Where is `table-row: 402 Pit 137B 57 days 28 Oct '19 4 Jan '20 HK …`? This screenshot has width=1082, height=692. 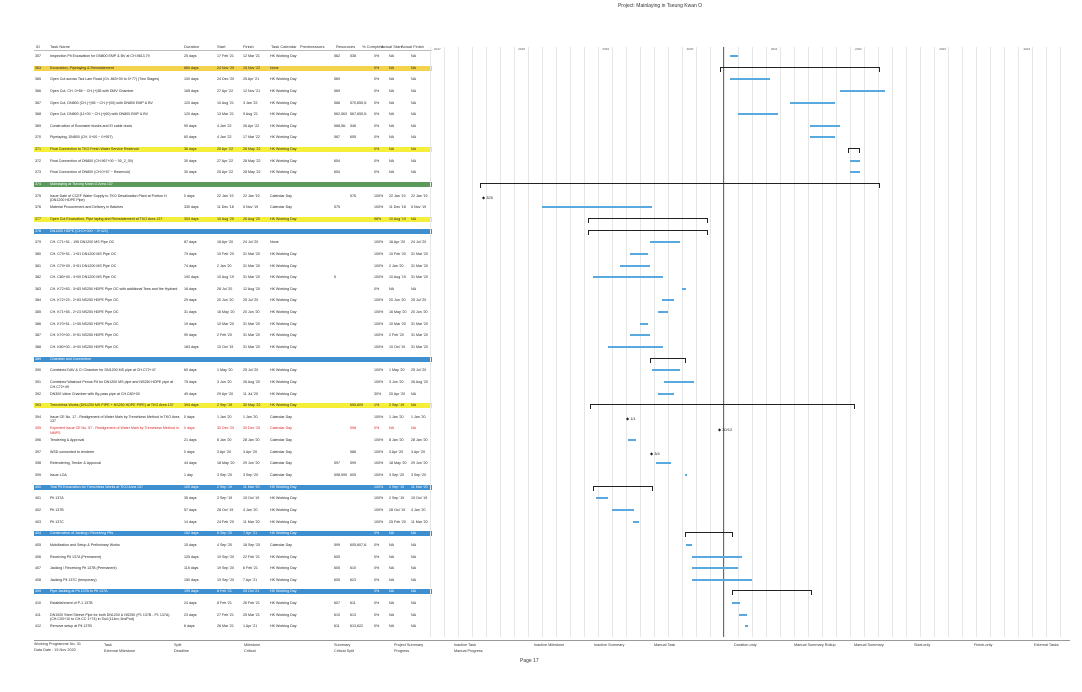
table-row: 402 Pit 137B 57 days 28 Oct '19 4 Jan '20 HK … is located at coordinates (233, 513).